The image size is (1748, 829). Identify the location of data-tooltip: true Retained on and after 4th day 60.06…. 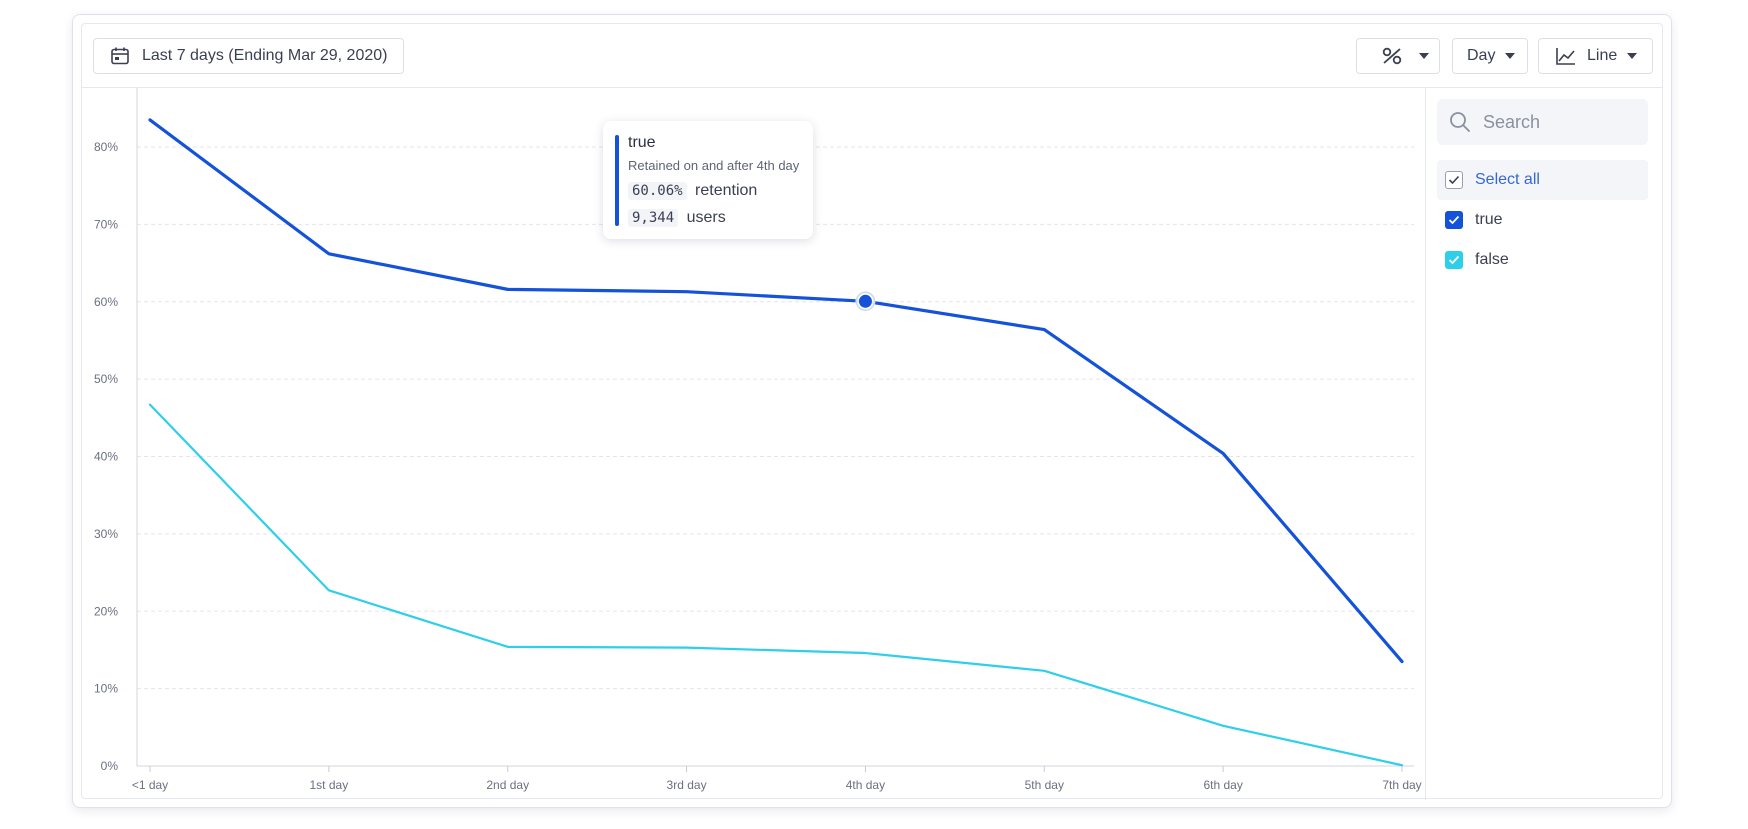
(708, 180).